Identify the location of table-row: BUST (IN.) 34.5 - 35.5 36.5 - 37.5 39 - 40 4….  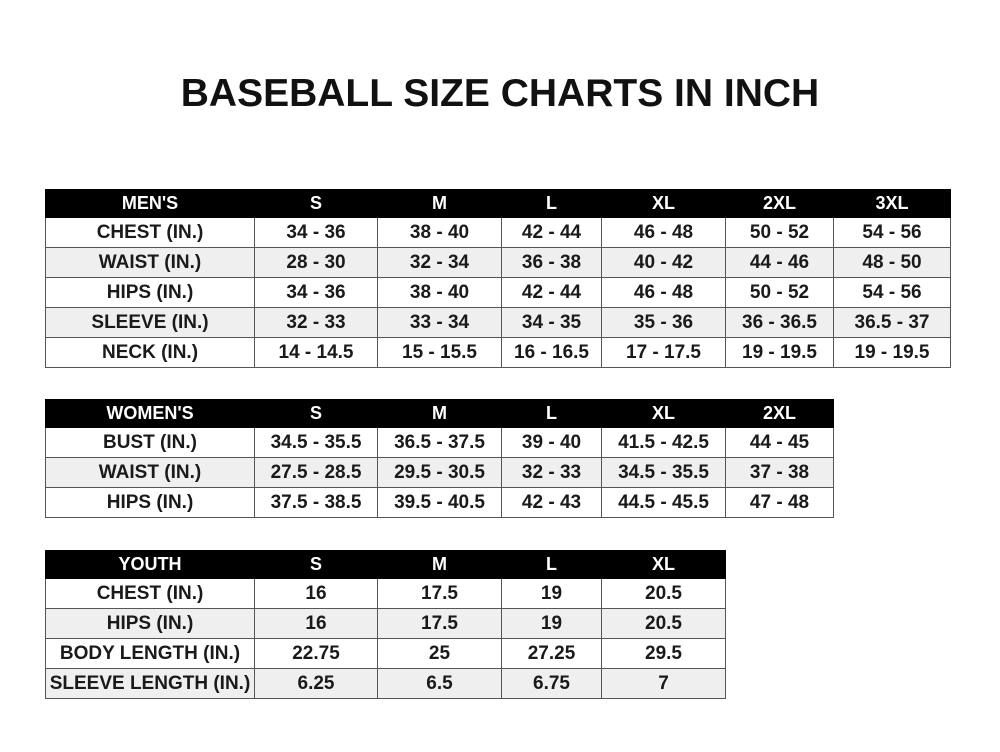
(439, 442).